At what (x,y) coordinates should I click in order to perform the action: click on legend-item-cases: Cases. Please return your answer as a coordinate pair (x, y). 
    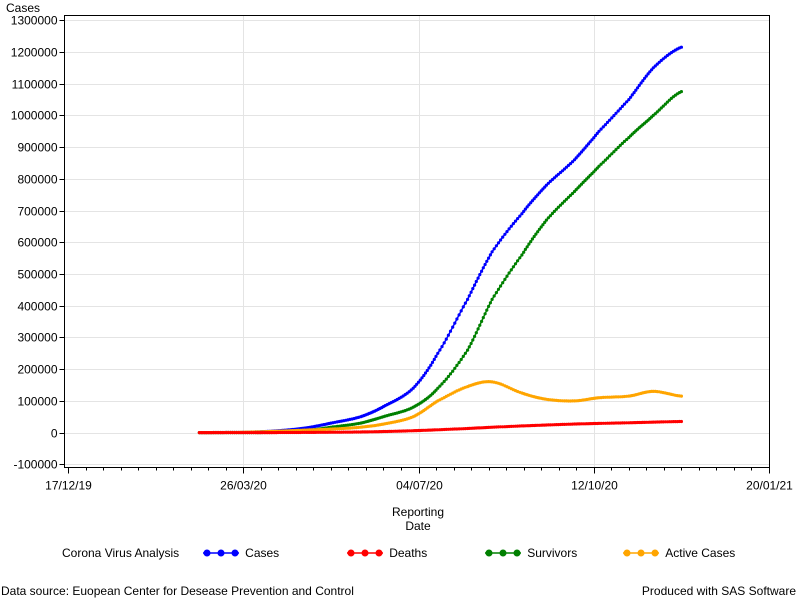
    Looking at the image, I should click on (241, 553).